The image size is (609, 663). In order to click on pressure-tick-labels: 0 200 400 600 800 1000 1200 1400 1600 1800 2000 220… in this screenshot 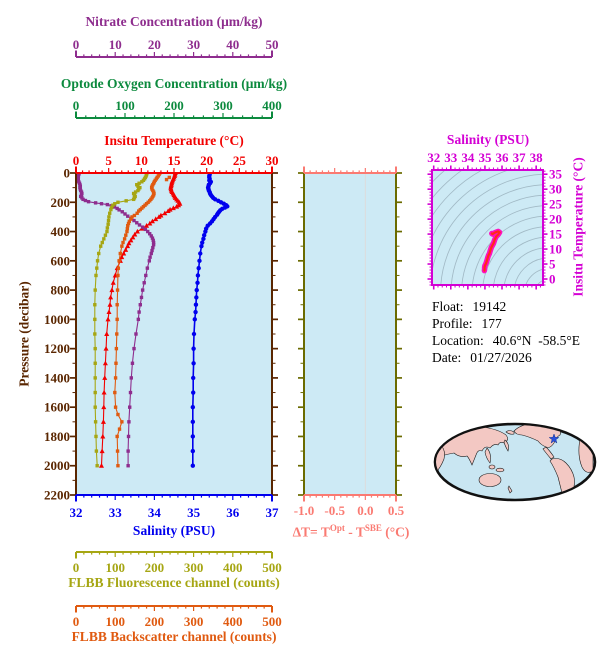, I will do `click(57, 334)`.